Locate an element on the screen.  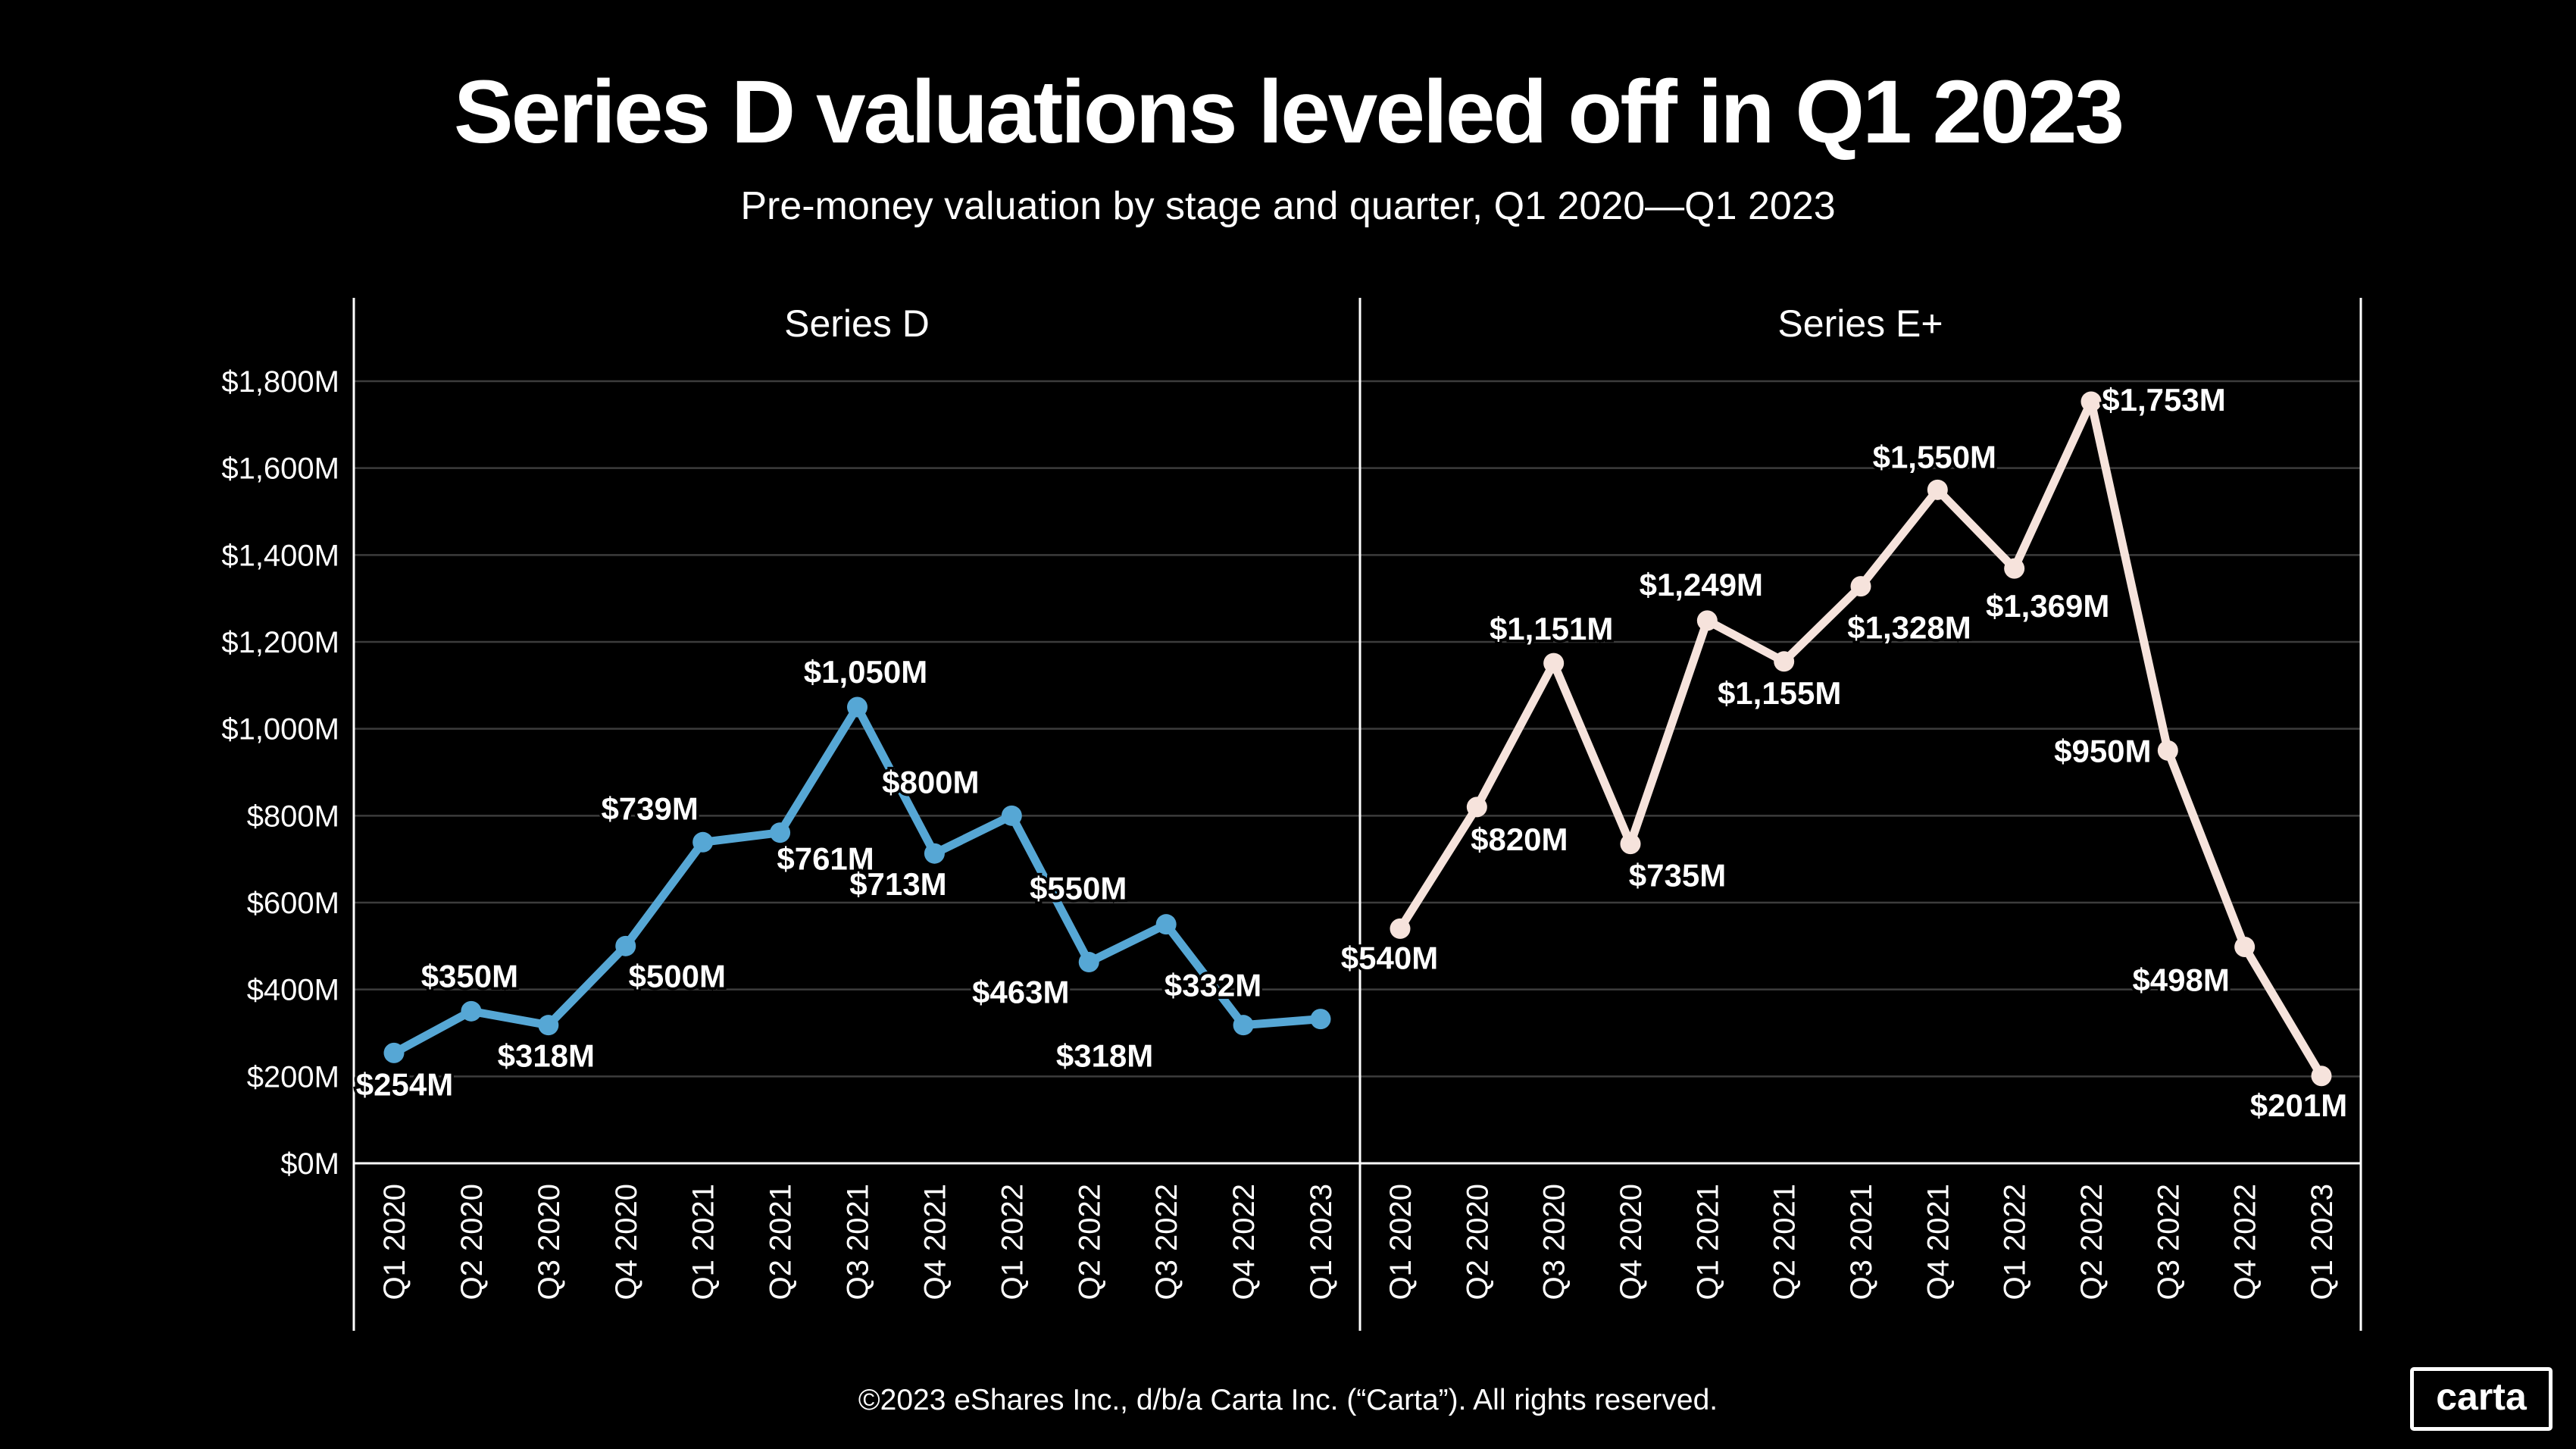
data-point-label: $820M is located at coordinates (1519, 840).